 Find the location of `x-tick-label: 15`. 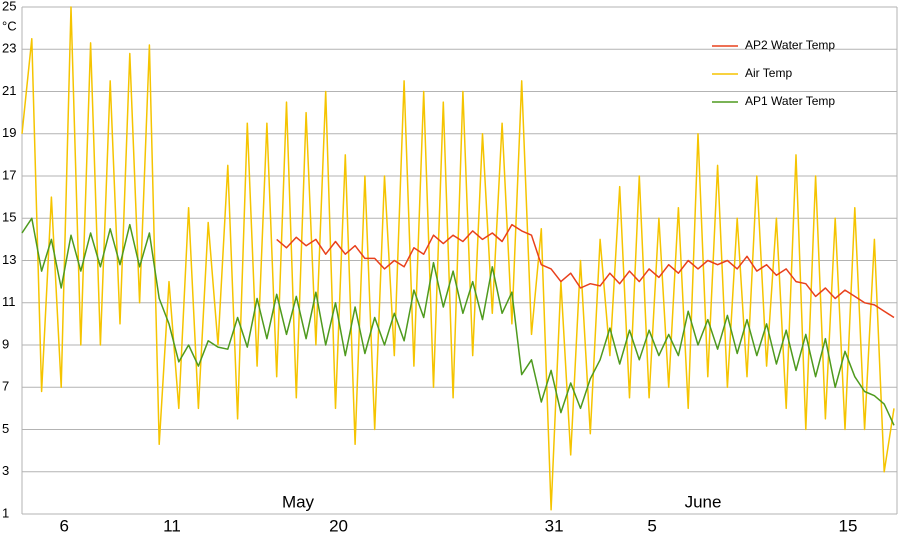

x-tick-label: 15 is located at coordinates (848, 525).